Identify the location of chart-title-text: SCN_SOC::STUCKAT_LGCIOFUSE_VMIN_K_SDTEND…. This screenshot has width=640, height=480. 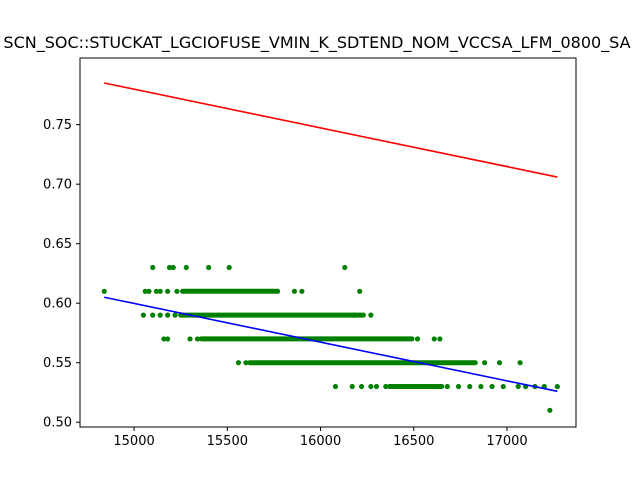
(317, 42).